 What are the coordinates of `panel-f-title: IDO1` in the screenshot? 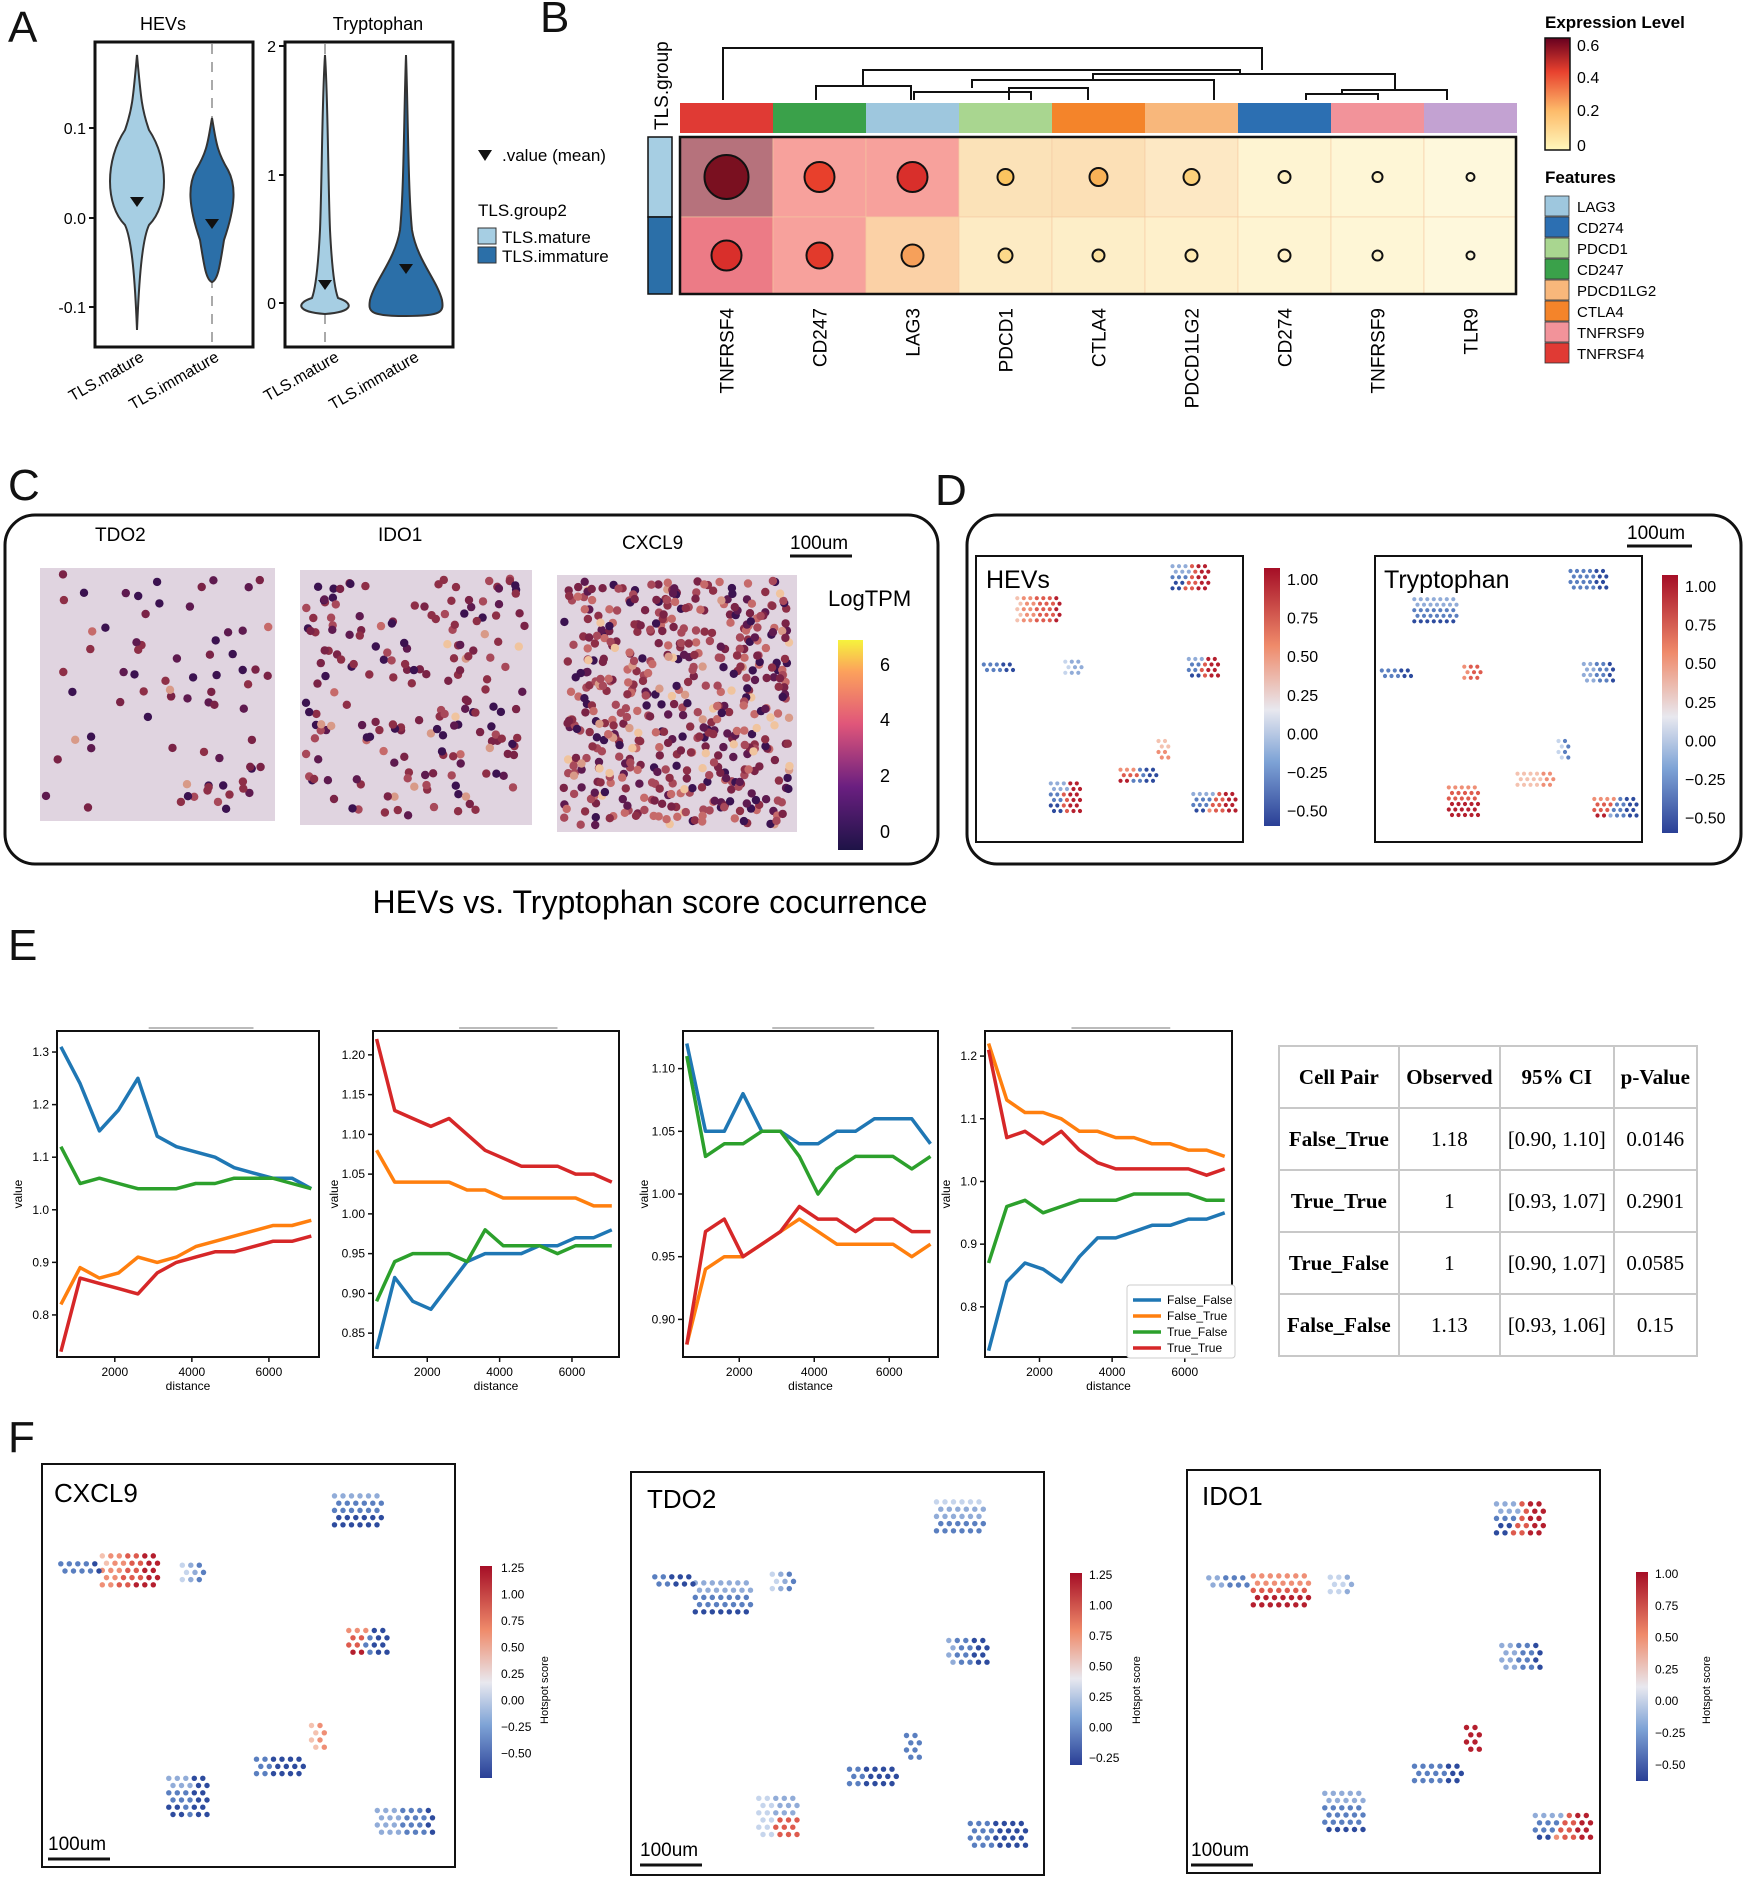 It's located at (1232, 1496).